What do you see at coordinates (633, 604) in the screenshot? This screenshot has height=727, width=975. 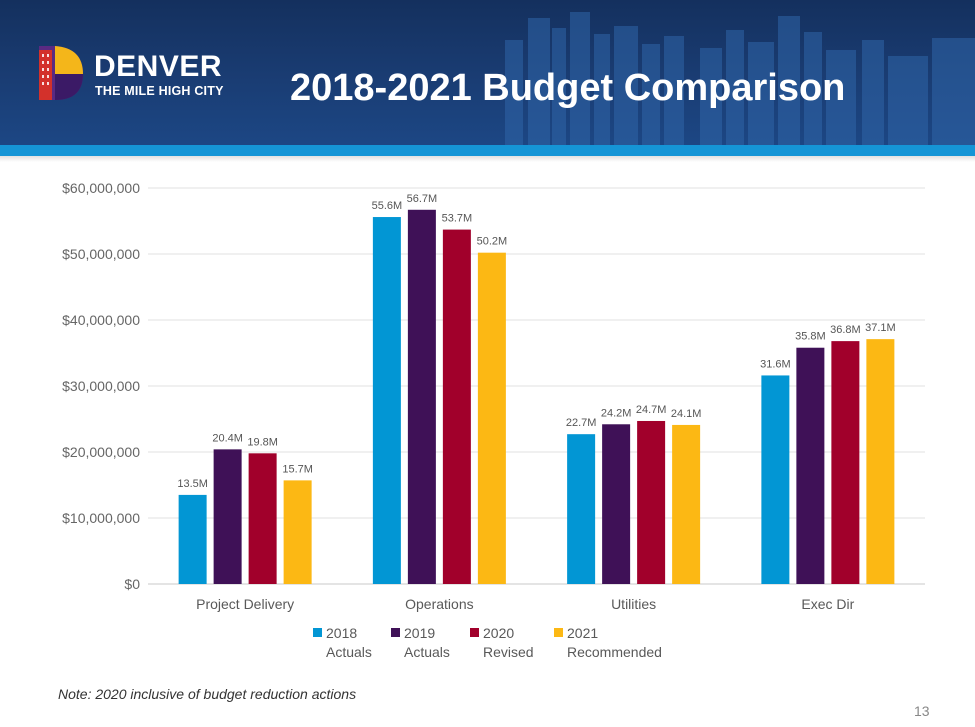 I see `x-tick-label: Utilities` at bounding box center [633, 604].